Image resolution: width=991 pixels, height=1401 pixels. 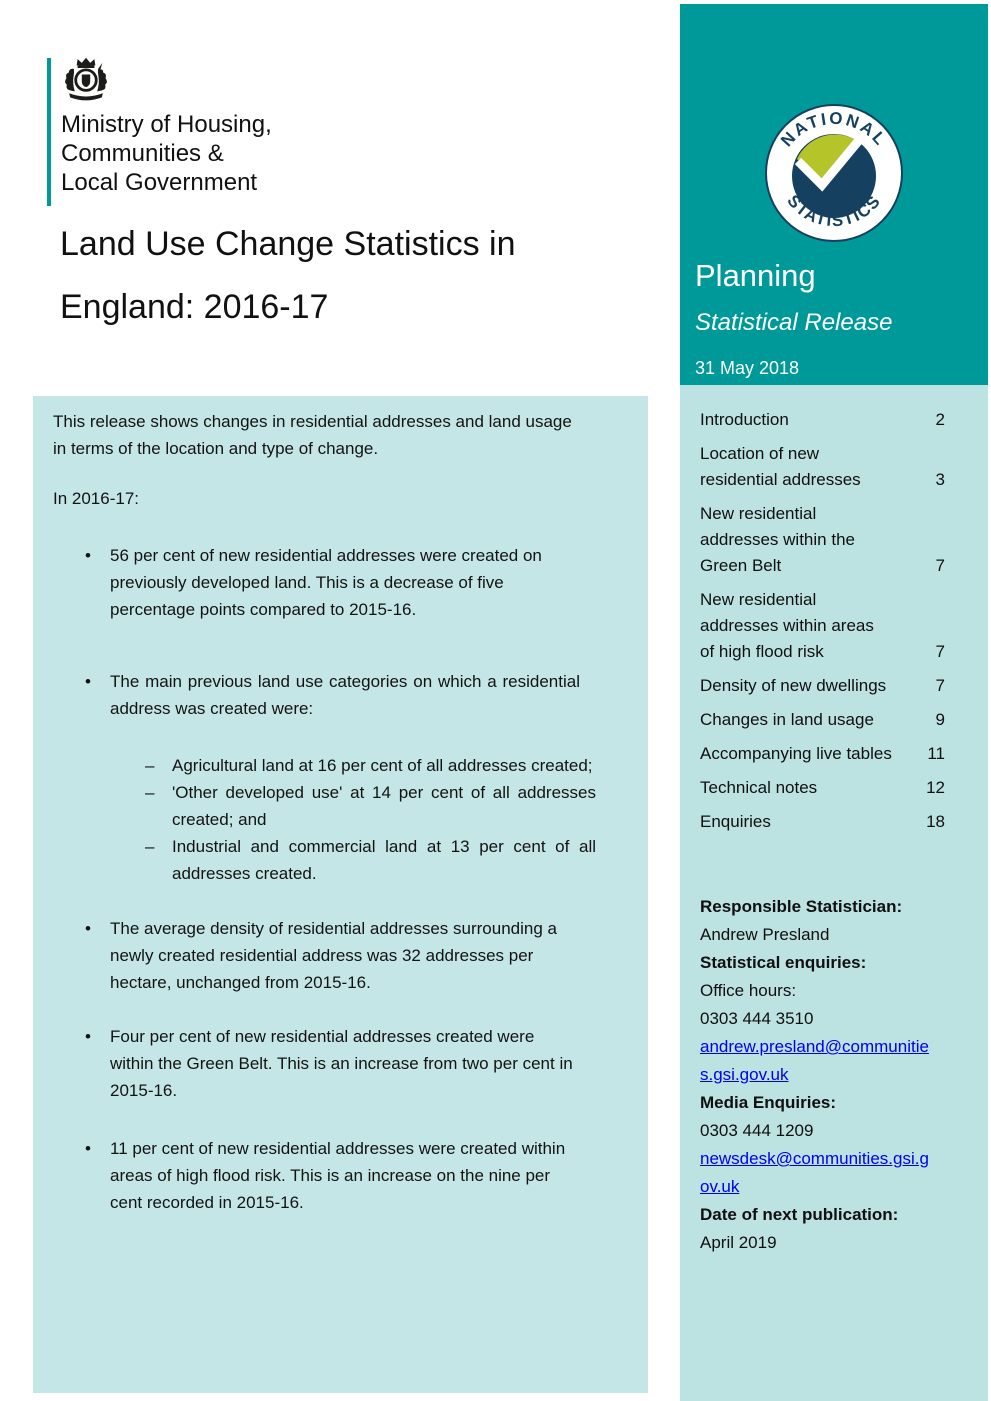 What do you see at coordinates (765, 934) in the screenshot?
I see `responsible-statistician-name: Andrew Presland` at bounding box center [765, 934].